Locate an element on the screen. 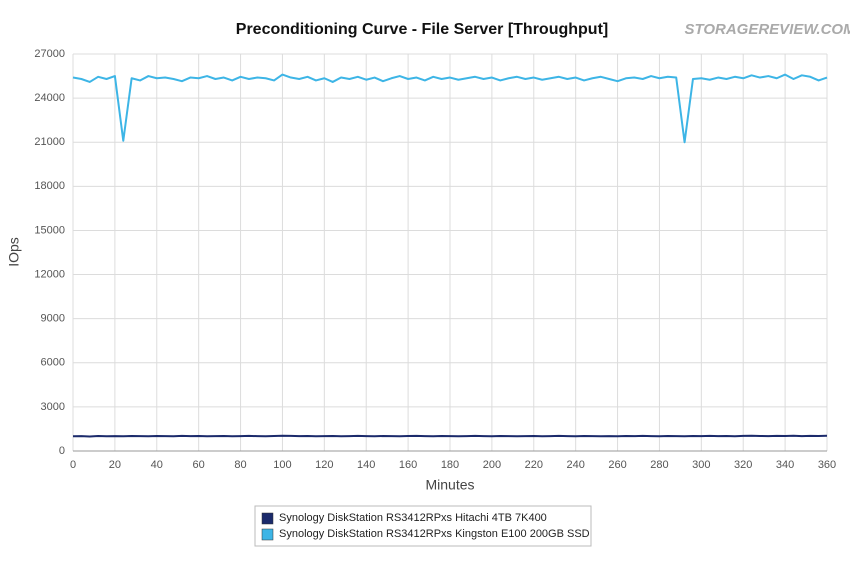 This screenshot has width=850, height=569. y-tick-label: 15000 is located at coordinates (49, 230).